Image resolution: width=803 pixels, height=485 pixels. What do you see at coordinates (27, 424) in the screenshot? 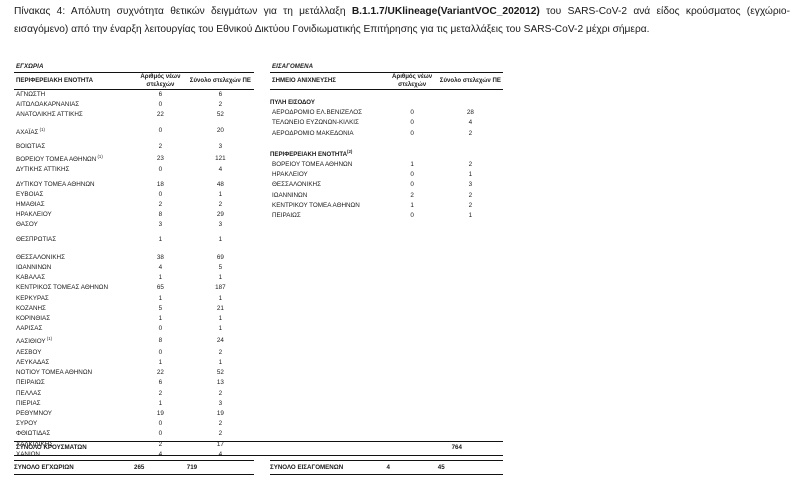
I see `row-label: ΣΥΡΟΥ` at bounding box center [27, 424].